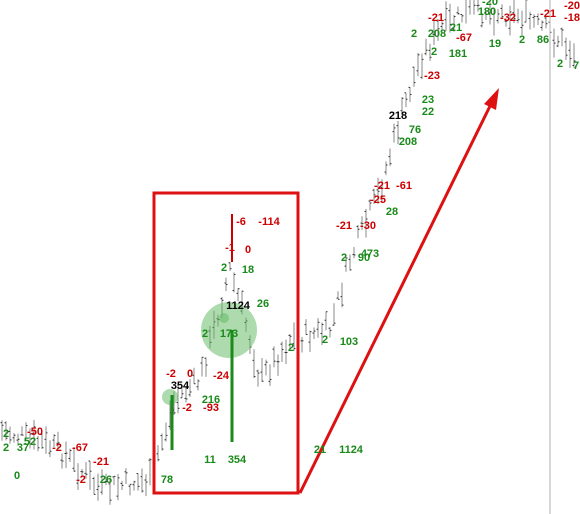  I want to click on delta-label: 76, so click(415, 130).